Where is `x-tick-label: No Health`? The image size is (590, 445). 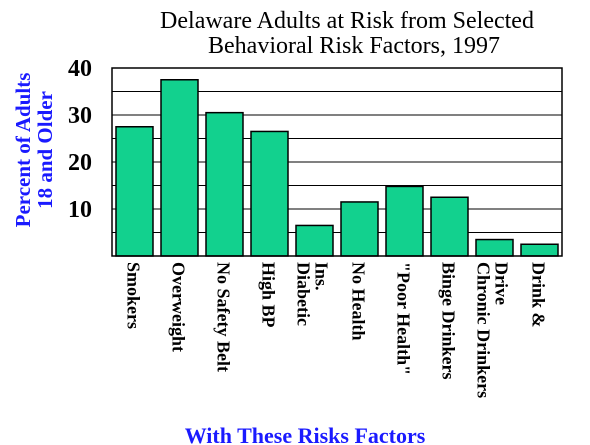 x-tick-label: No Health is located at coordinates (359, 301).